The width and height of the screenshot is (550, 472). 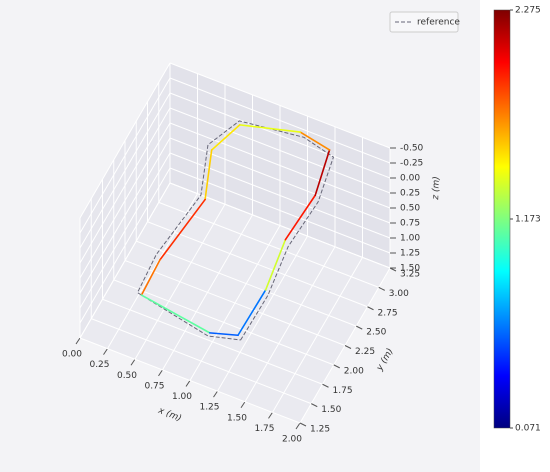 I want to click on x-tick-label: 1.50, so click(x=237, y=418).